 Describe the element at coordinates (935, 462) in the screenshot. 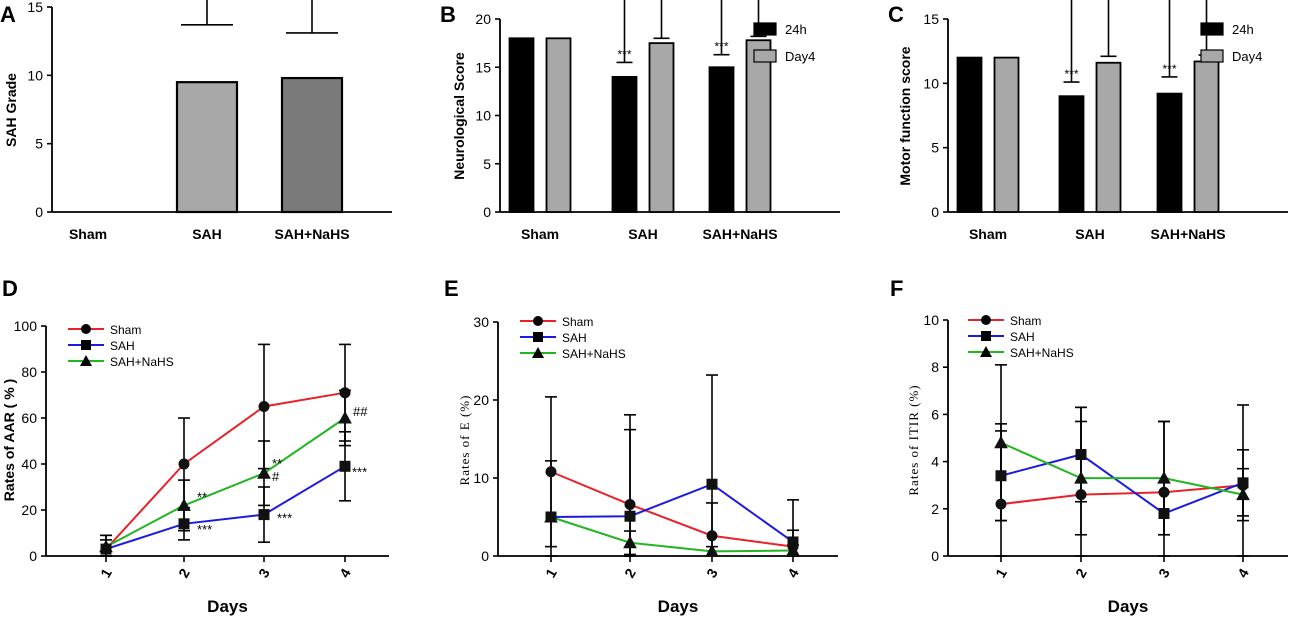

I see `y-tick-label: 4` at that location.